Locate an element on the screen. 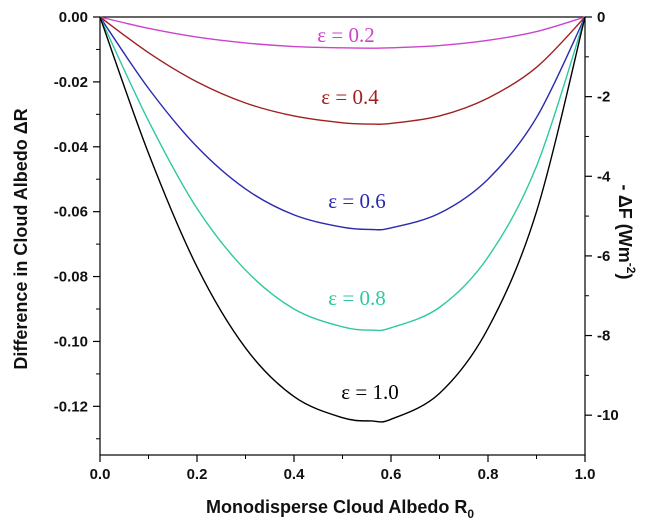  curve-label-5: ε = 1.0 is located at coordinates (369, 392).